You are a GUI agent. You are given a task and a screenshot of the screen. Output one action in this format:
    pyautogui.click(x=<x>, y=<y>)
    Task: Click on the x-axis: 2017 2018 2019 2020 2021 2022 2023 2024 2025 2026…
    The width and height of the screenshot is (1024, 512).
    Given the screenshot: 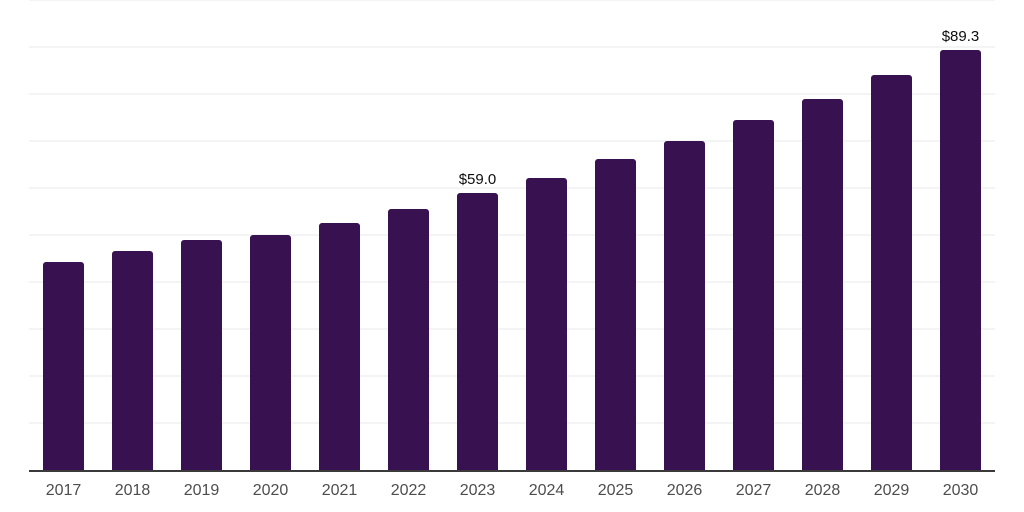 What is the action you would take?
    pyautogui.click(x=512, y=486)
    